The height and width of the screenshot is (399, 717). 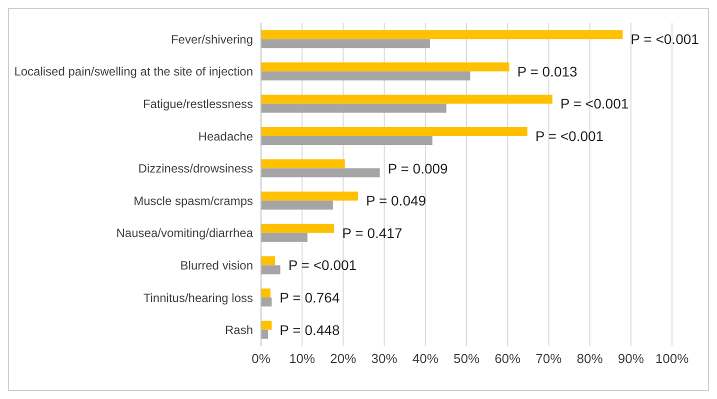 What do you see at coordinates (185, 233) in the screenshot?
I see `y-tick-label: Nausea/vomiting/diarrhea` at bounding box center [185, 233].